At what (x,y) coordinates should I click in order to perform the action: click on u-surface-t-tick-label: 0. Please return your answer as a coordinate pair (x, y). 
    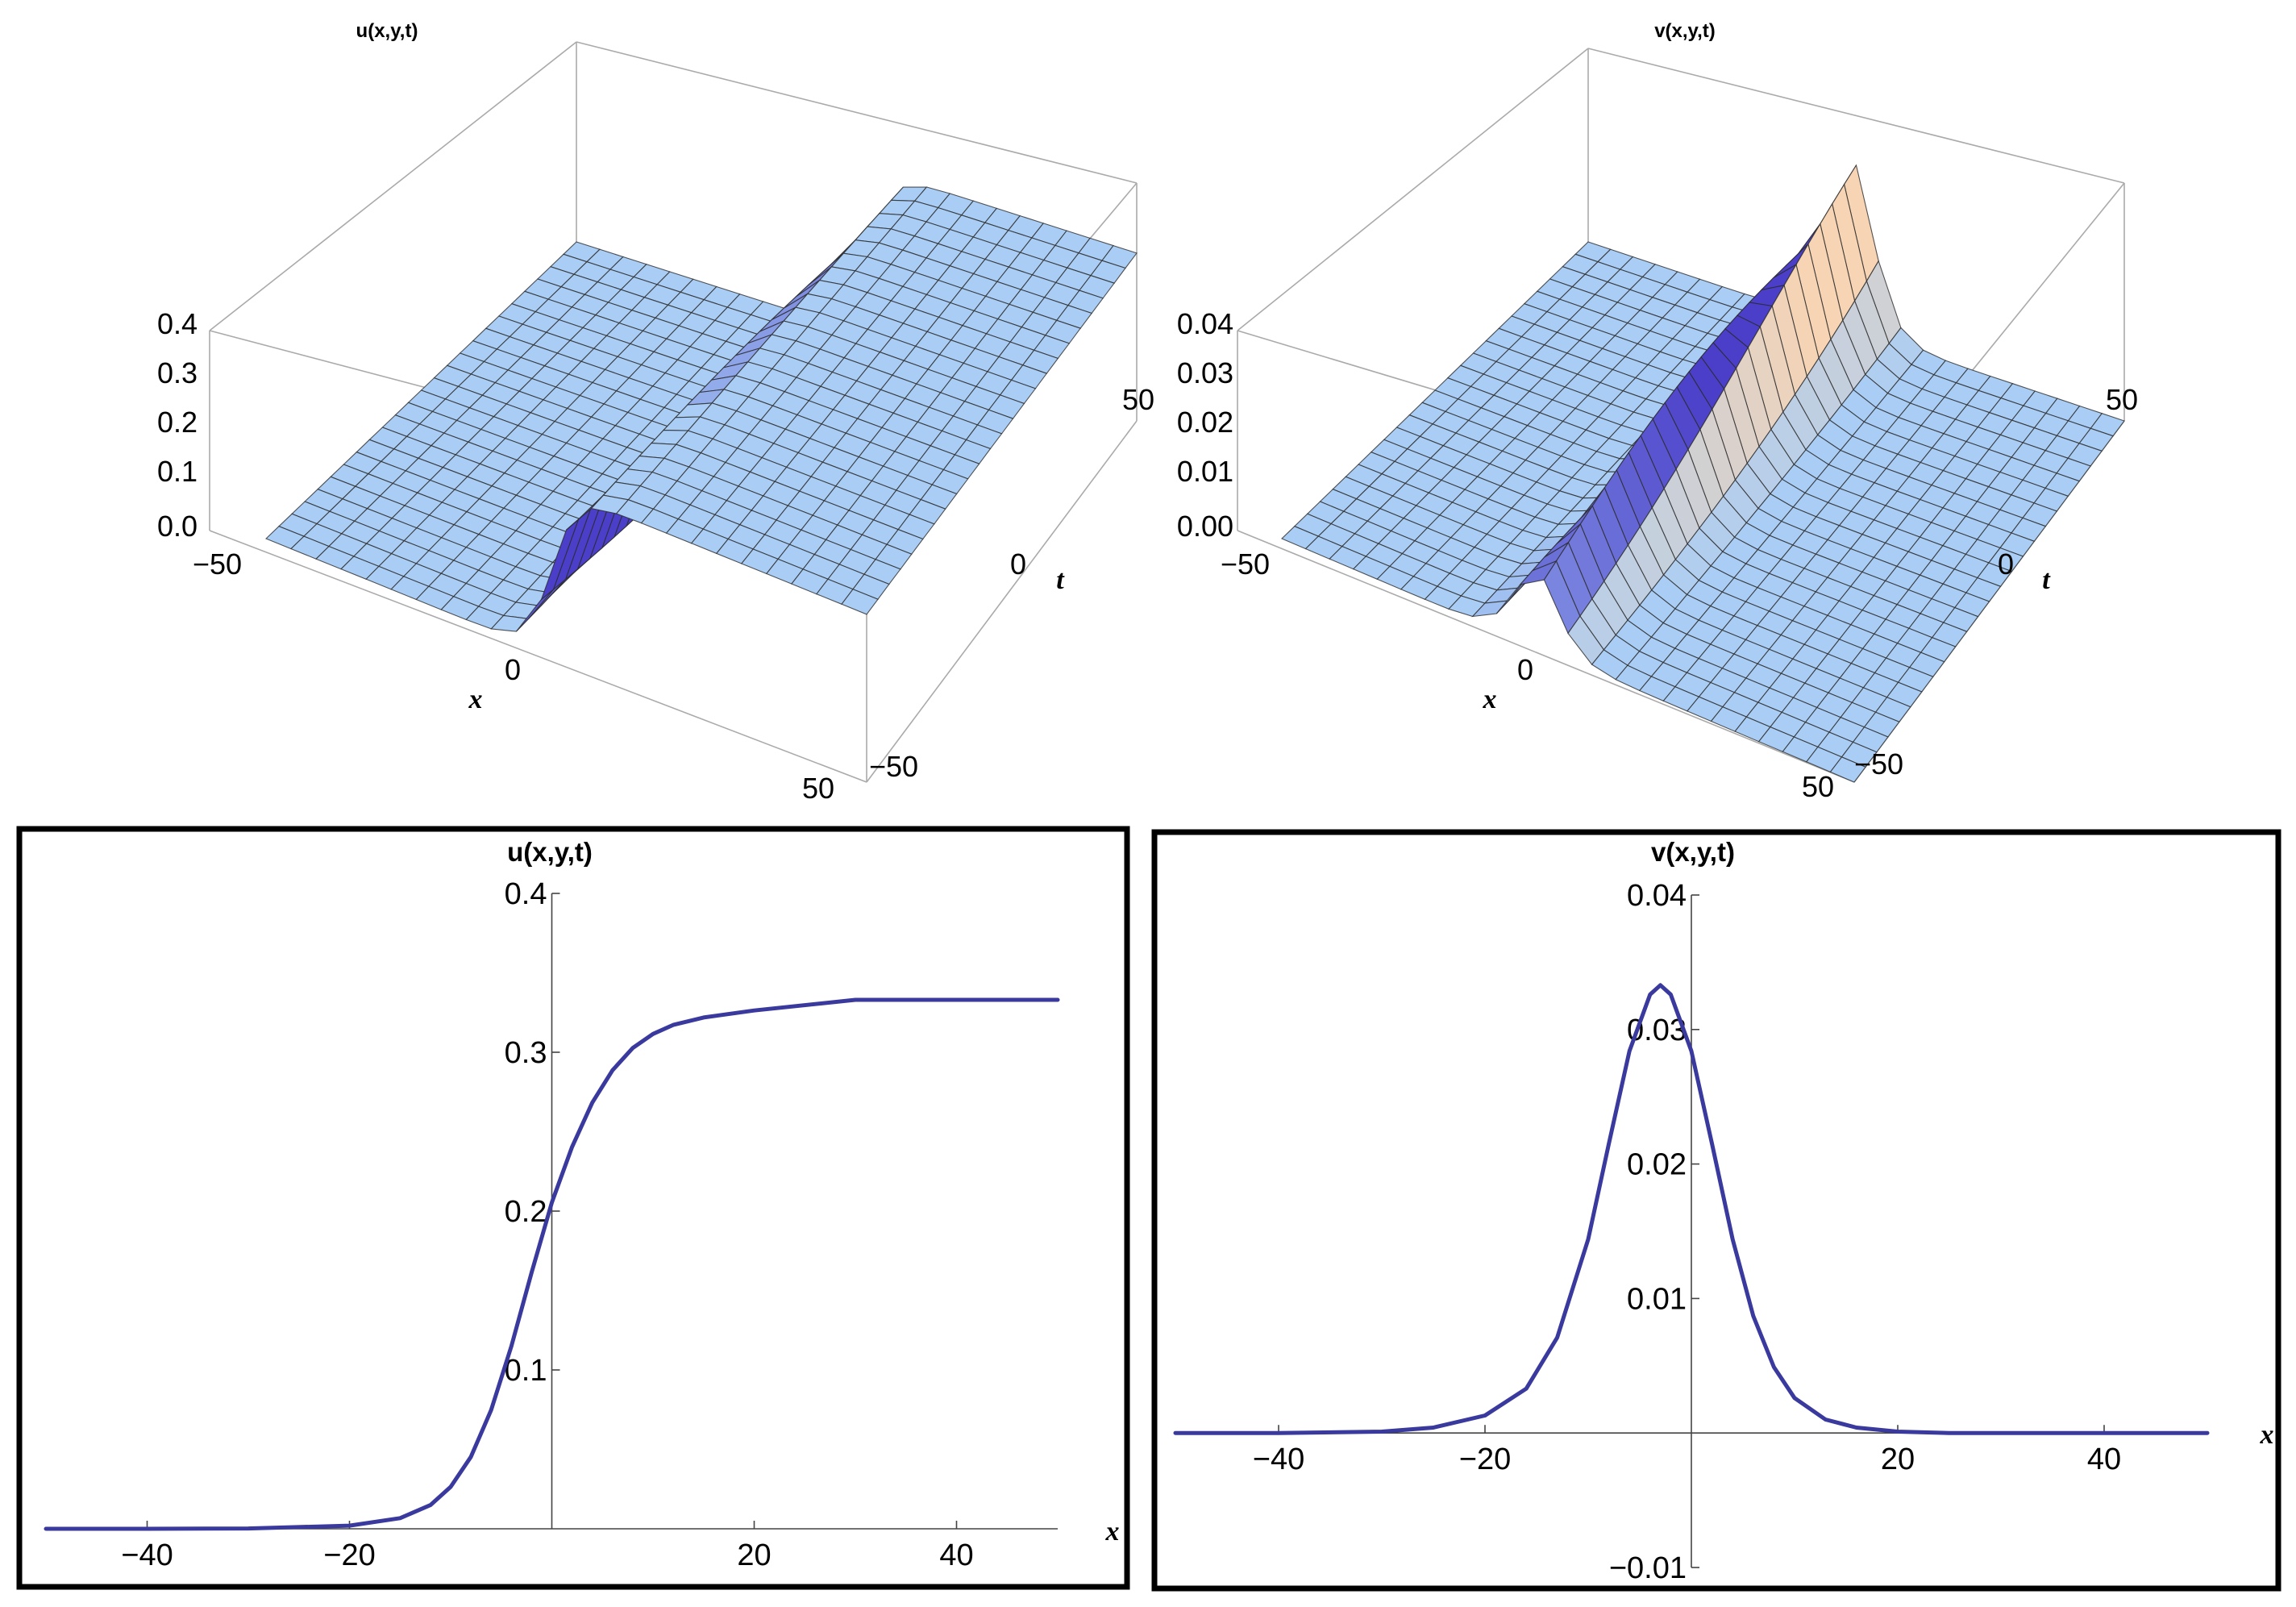
    Looking at the image, I should click on (1018, 564).